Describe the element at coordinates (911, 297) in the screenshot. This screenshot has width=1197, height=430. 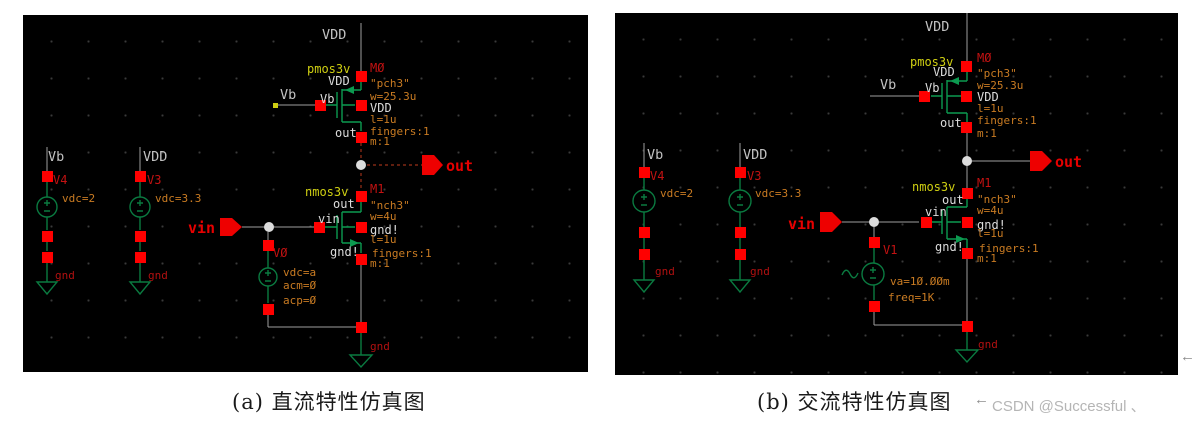
I see `v1-param2: freq=1K` at that location.